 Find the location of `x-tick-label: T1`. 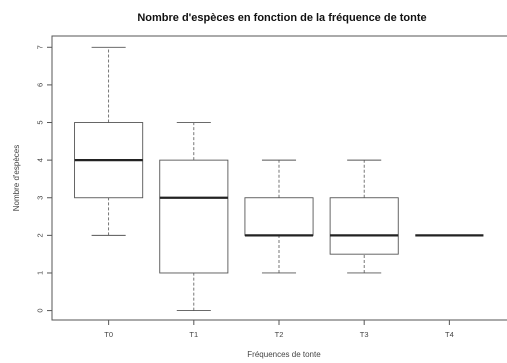

x-tick-label: T1 is located at coordinates (193, 334).